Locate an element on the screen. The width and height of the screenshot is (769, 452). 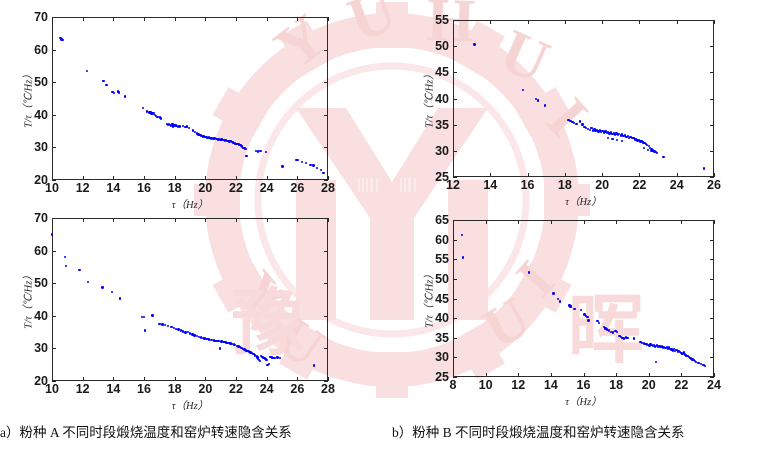
chart-bottom-left-plot-area is located at coordinates (190, 299).